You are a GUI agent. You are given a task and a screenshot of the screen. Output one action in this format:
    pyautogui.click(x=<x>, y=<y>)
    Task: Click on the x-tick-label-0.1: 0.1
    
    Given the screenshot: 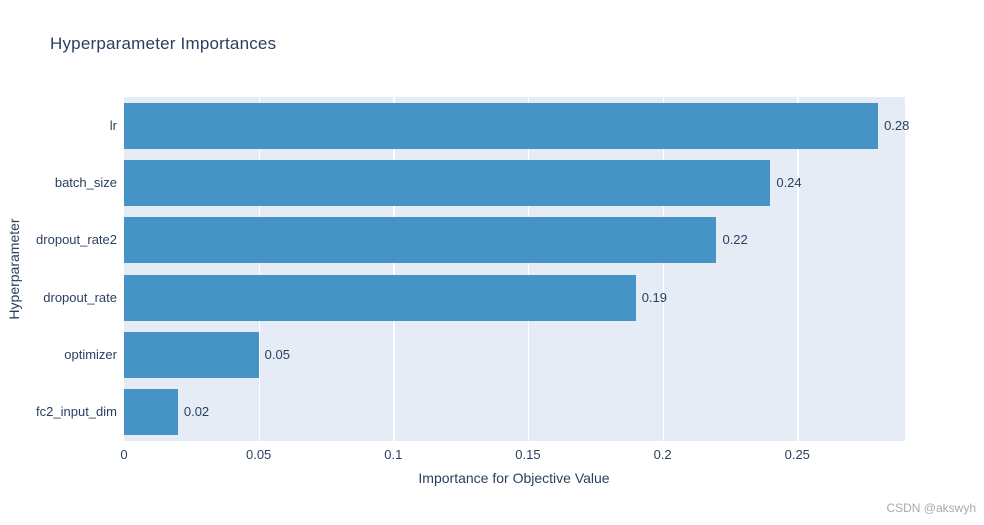 What is the action you would take?
    pyautogui.click(x=393, y=454)
    